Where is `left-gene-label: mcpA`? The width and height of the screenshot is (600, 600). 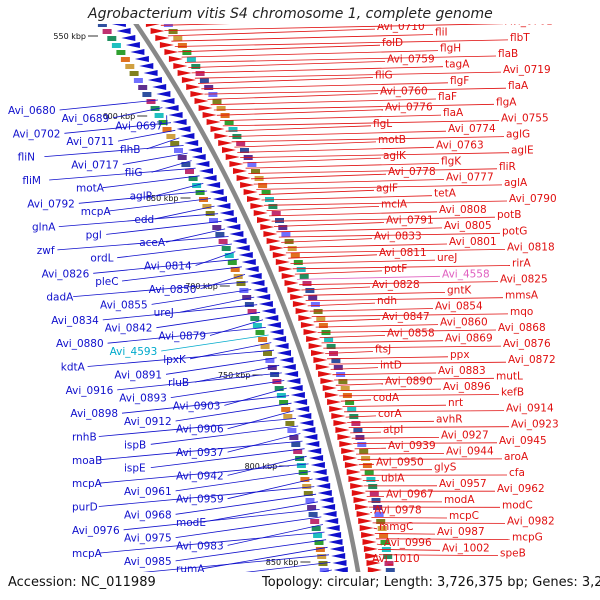 left-gene-label: mcpA is located at coordinates (96, 212).